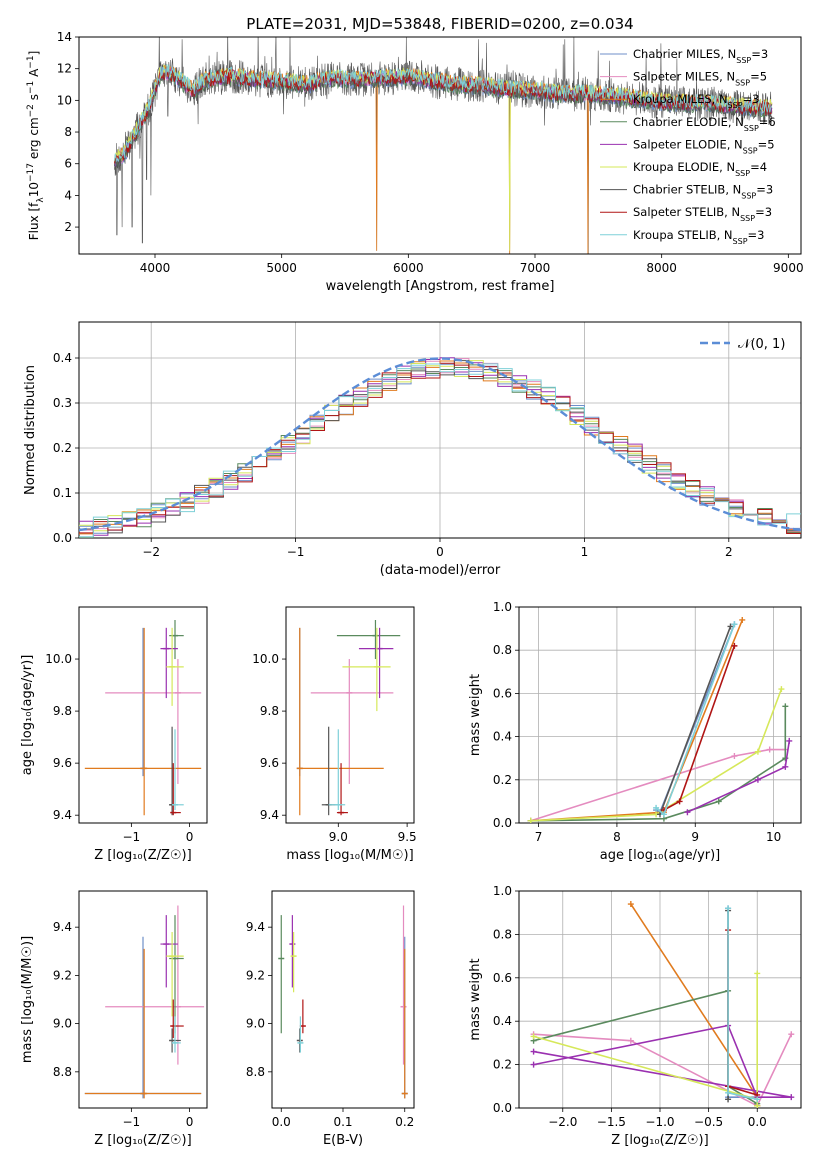 This screenshot has width=819, height=1170. What do you see at coordinates (31, 110) in the screenshot?
I see `y-label-part: −2` at bounding box center [31, 110].